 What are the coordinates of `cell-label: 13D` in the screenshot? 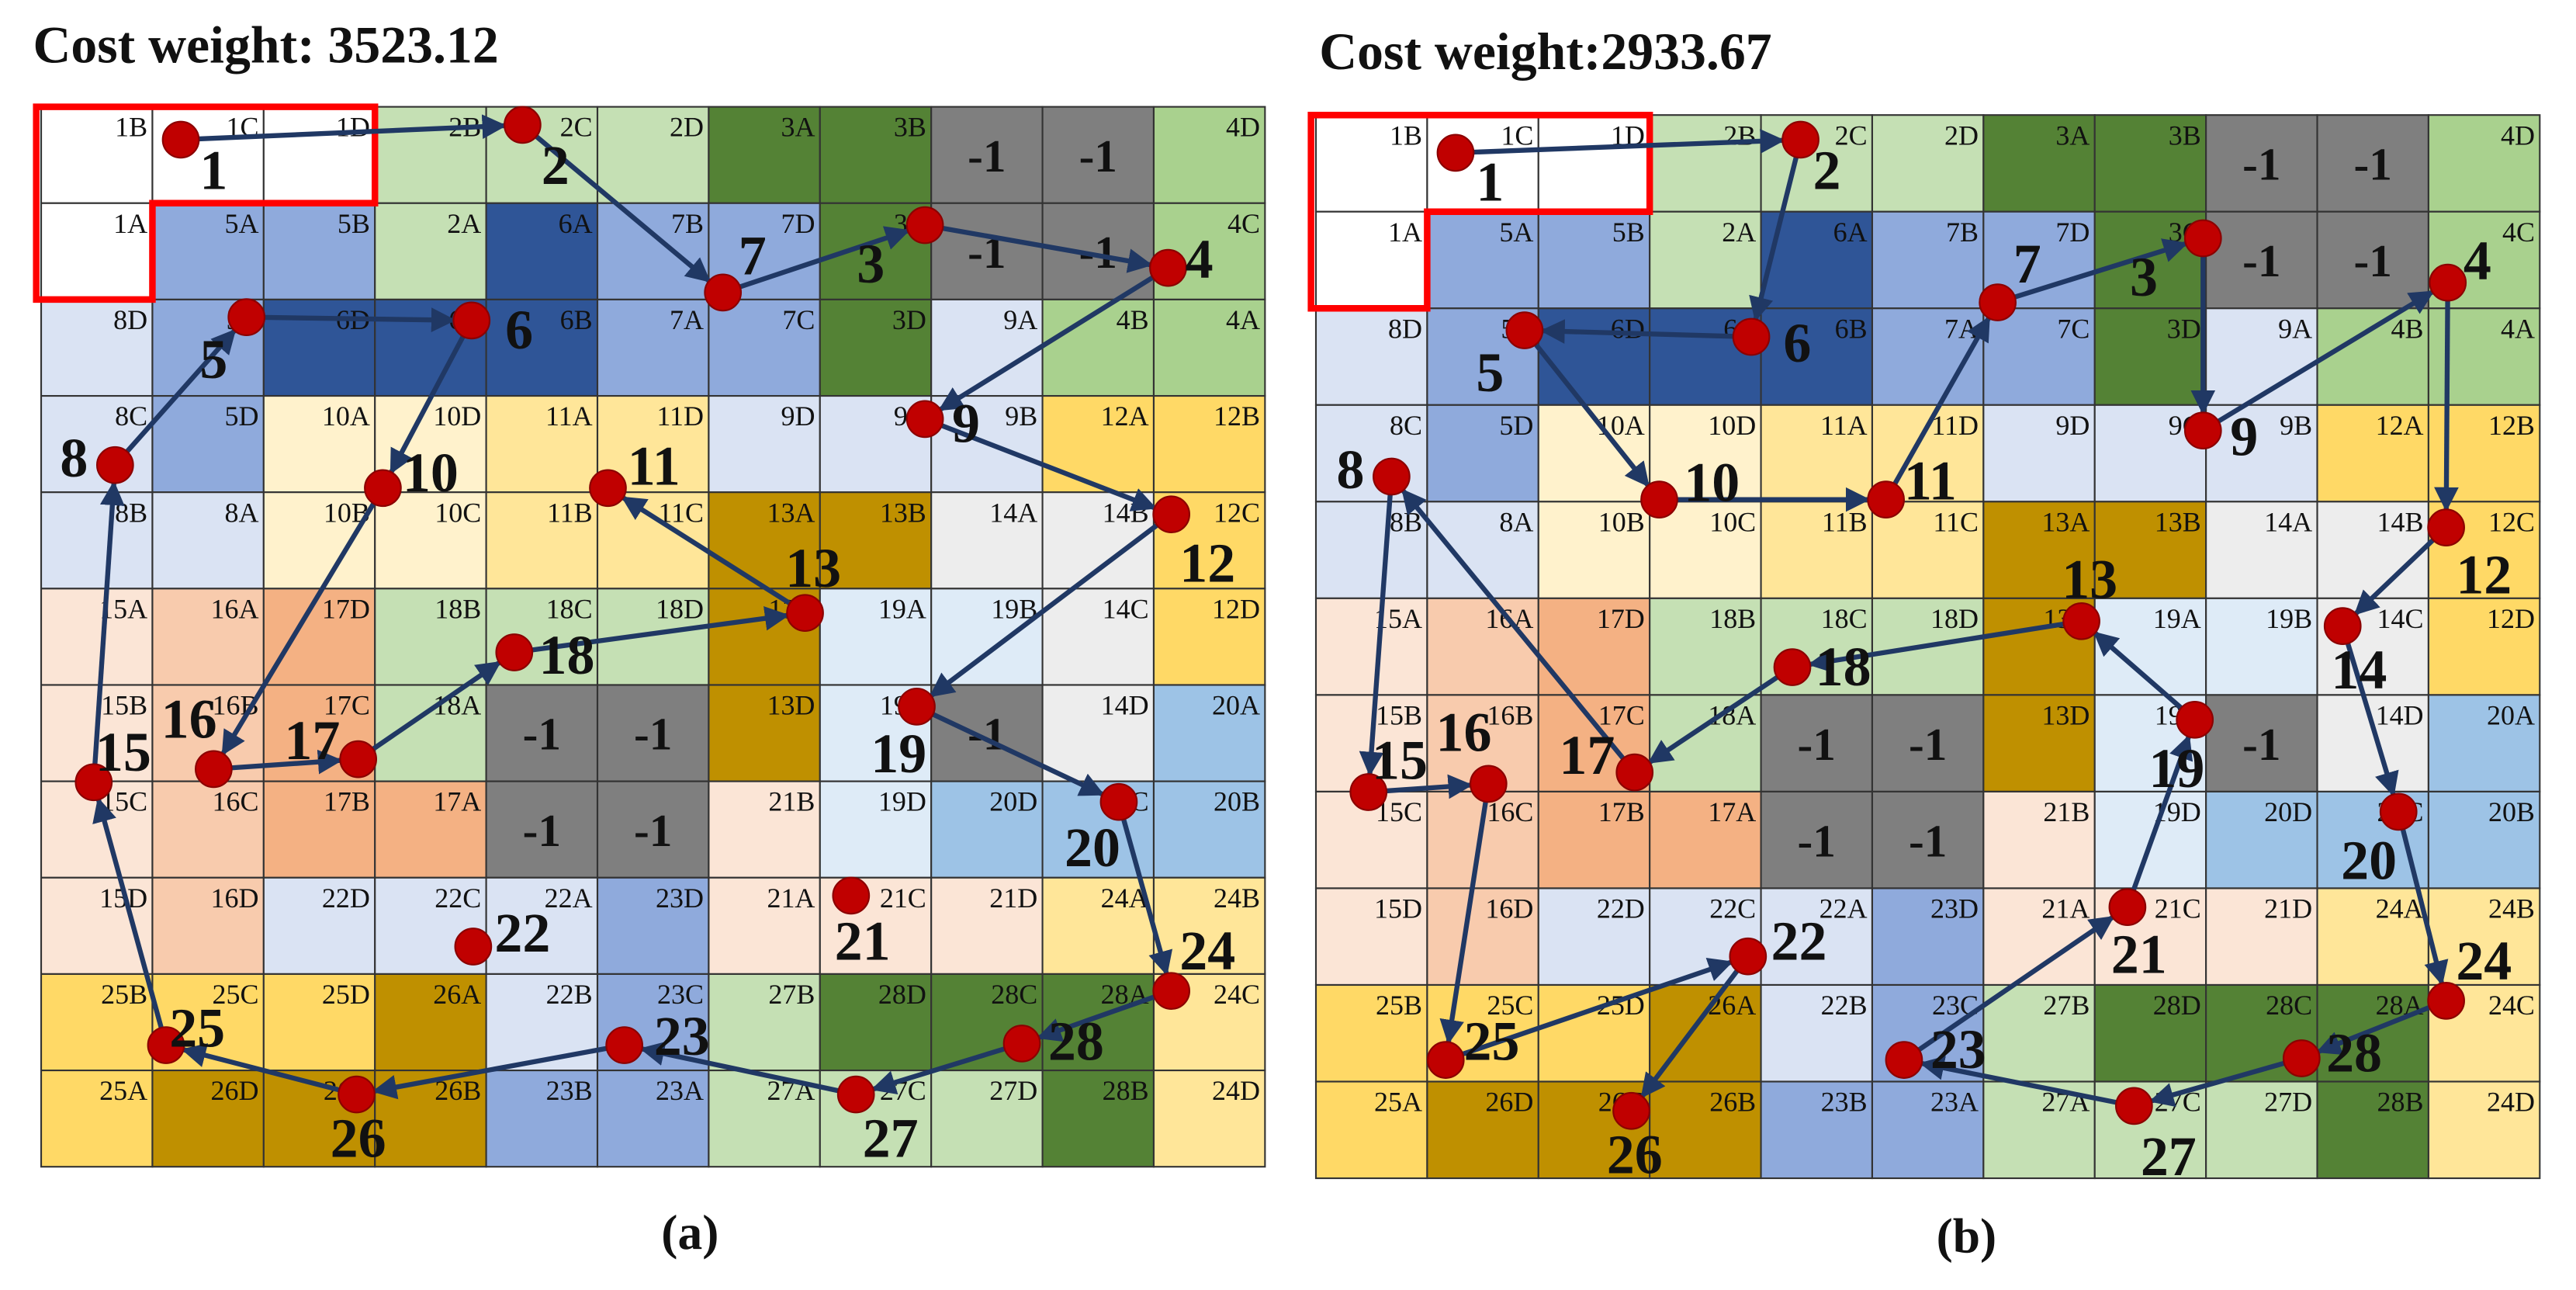 It's located at (2065, 715).